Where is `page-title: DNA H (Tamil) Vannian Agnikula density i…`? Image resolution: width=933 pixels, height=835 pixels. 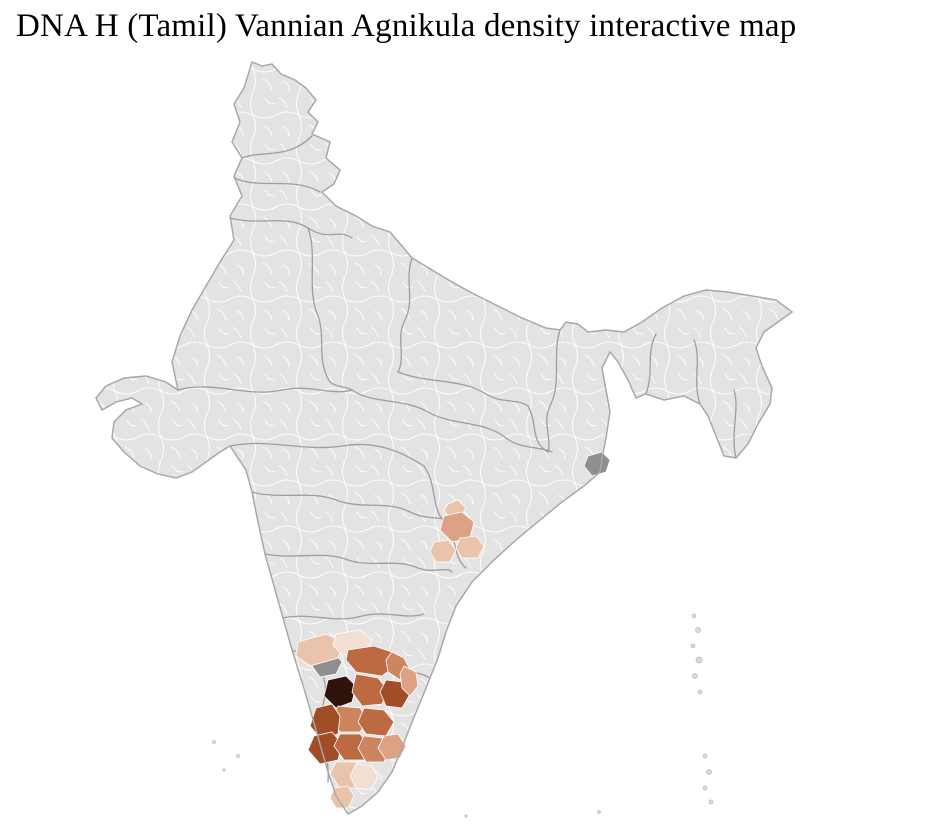
page-title: DNA H (Tamil) Vannian Agnikula density i… is located at coordinates (406, 26).